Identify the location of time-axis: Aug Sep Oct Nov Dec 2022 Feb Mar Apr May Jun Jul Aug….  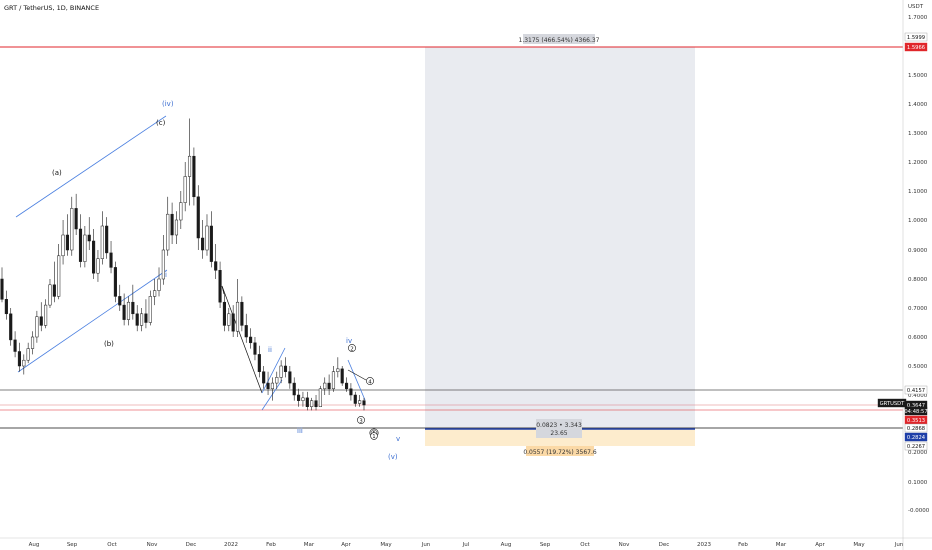
(466, 545).